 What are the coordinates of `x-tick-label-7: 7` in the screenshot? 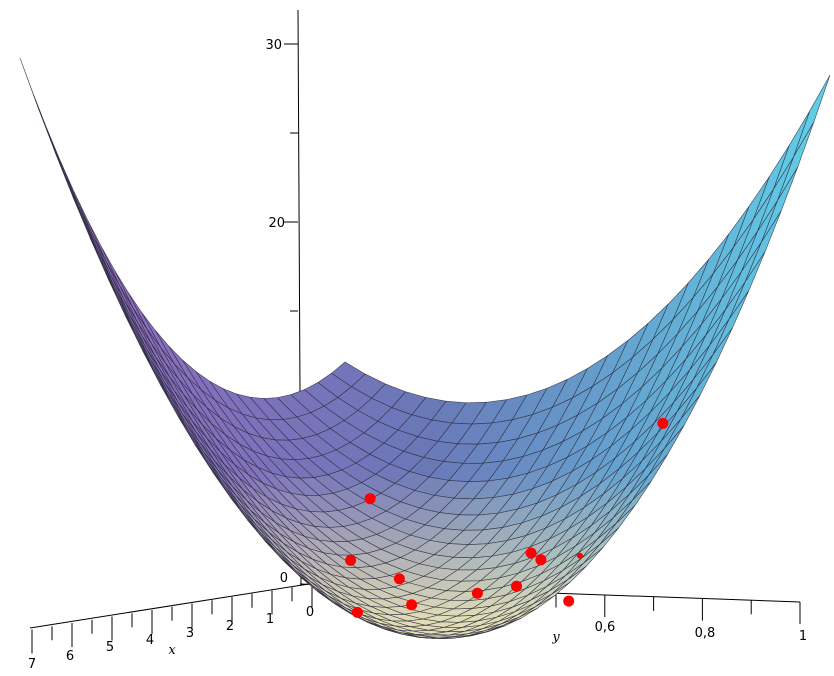 It's located at (32, 664).